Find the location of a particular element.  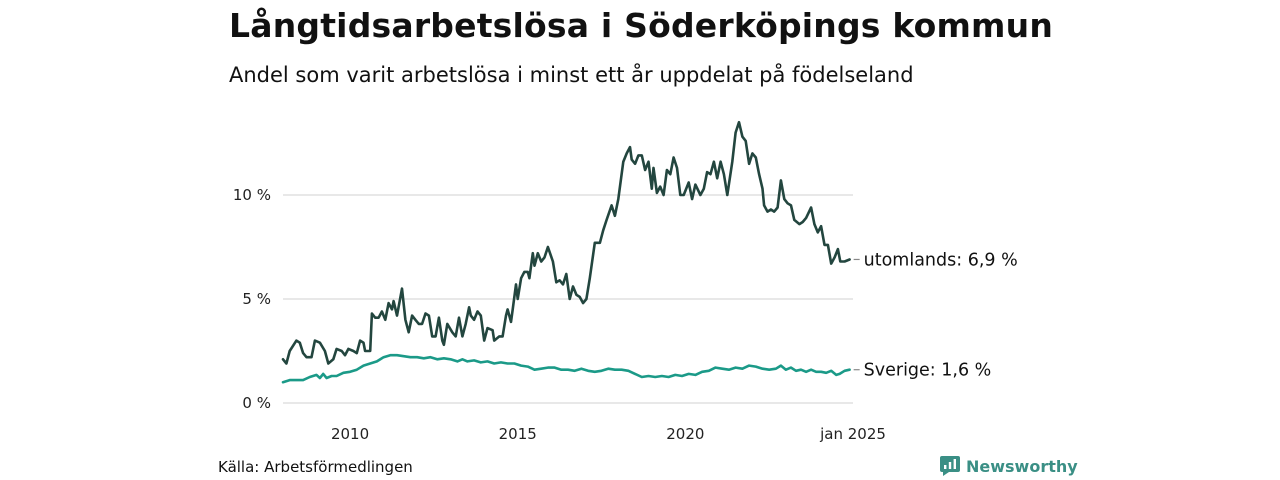

x-tick-label: 2020 is located at coordinates (685, 434).